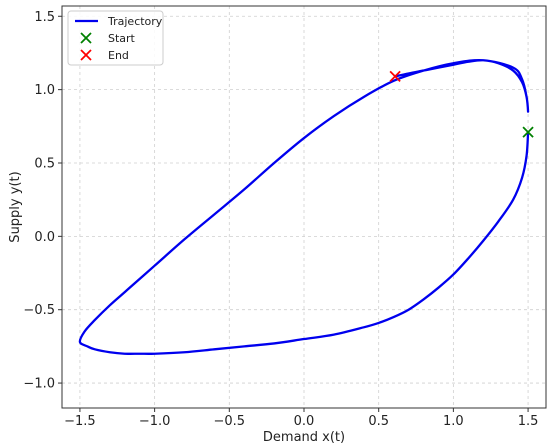 The height and width of the screenshot is (448, 550). I want to click on y-axis-label: Supply y(t), so click(15, 206).